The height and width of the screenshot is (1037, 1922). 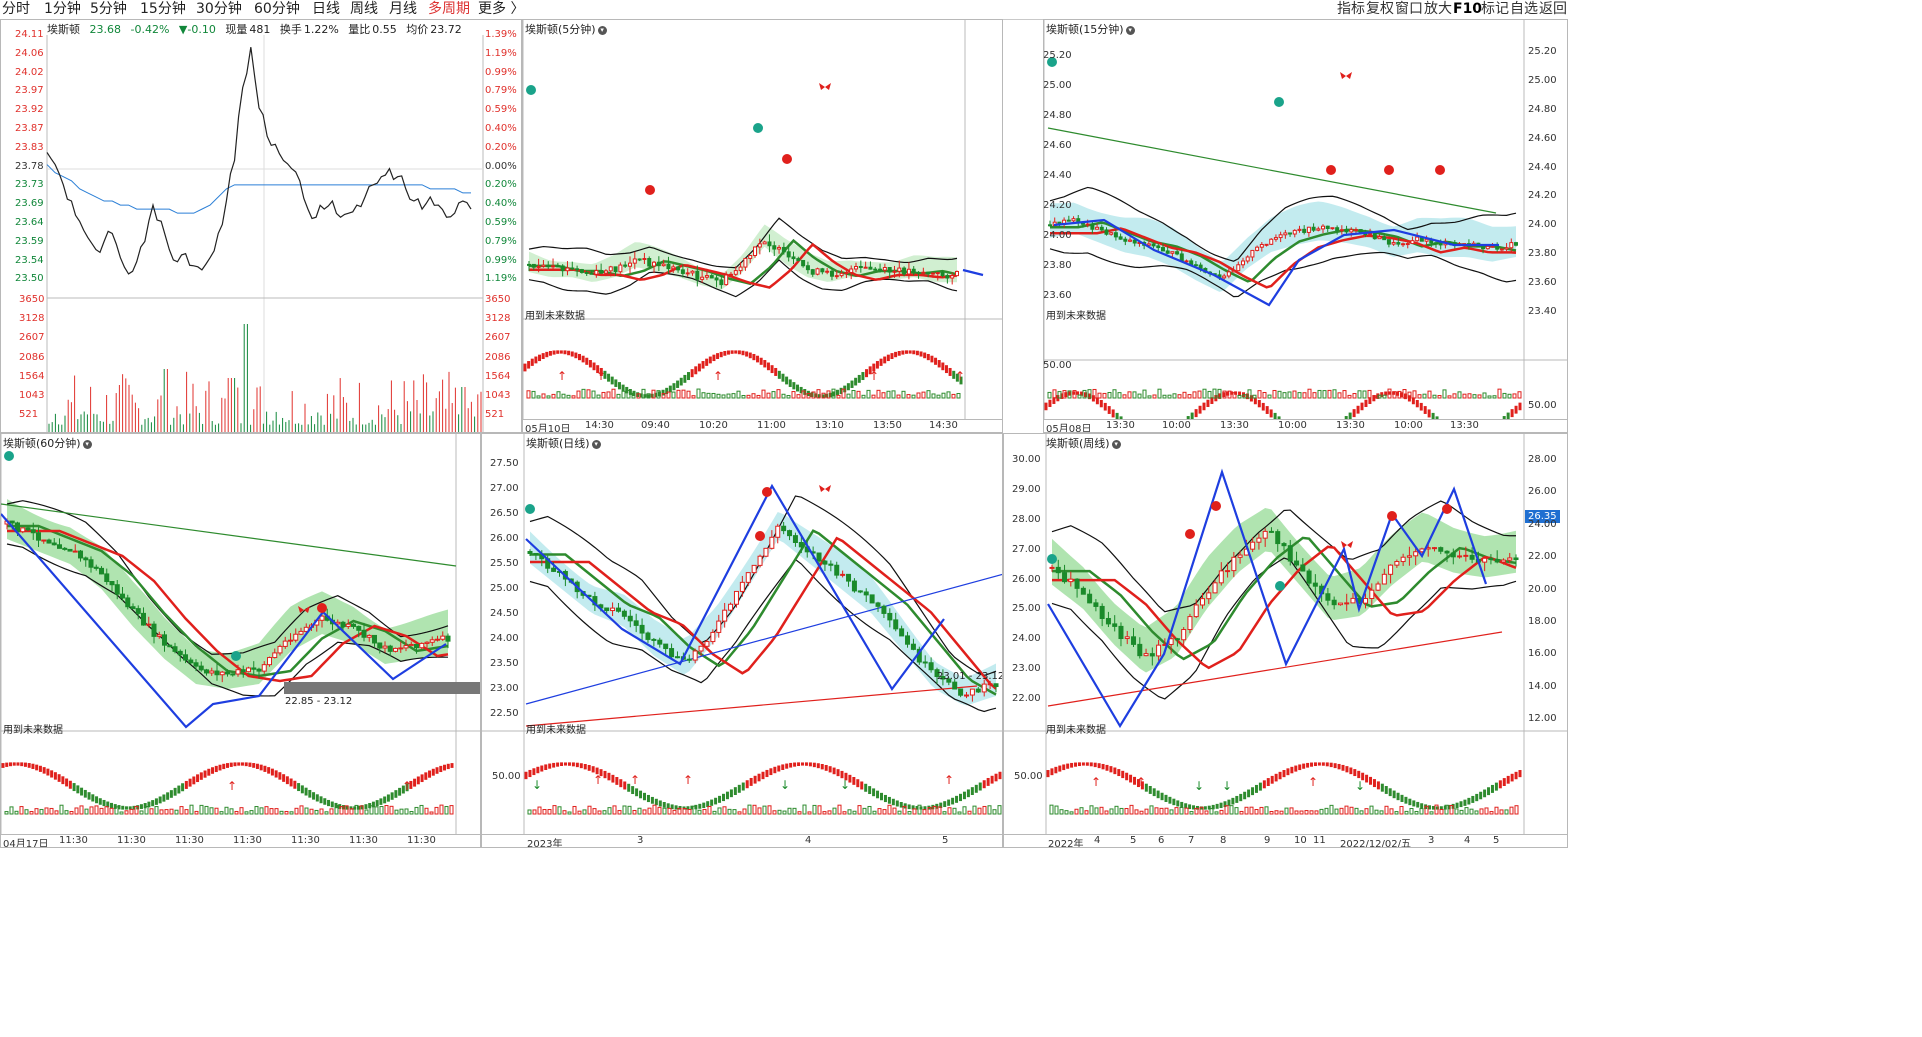 What do you see at coordinates (1284, 628) in the screenshot?
I see `bollinger-line` at bounding box center [1284, 628].